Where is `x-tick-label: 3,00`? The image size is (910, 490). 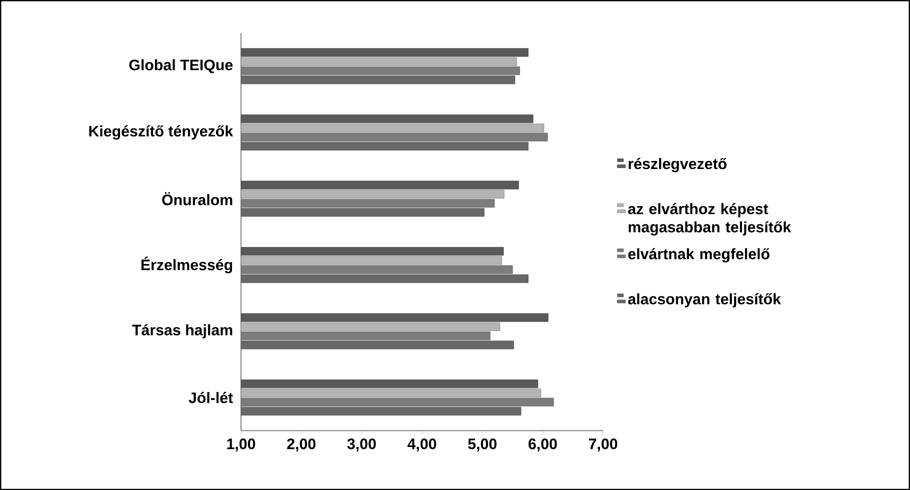 x-tick-label: 3,00 is located at coordinates (361, 445).